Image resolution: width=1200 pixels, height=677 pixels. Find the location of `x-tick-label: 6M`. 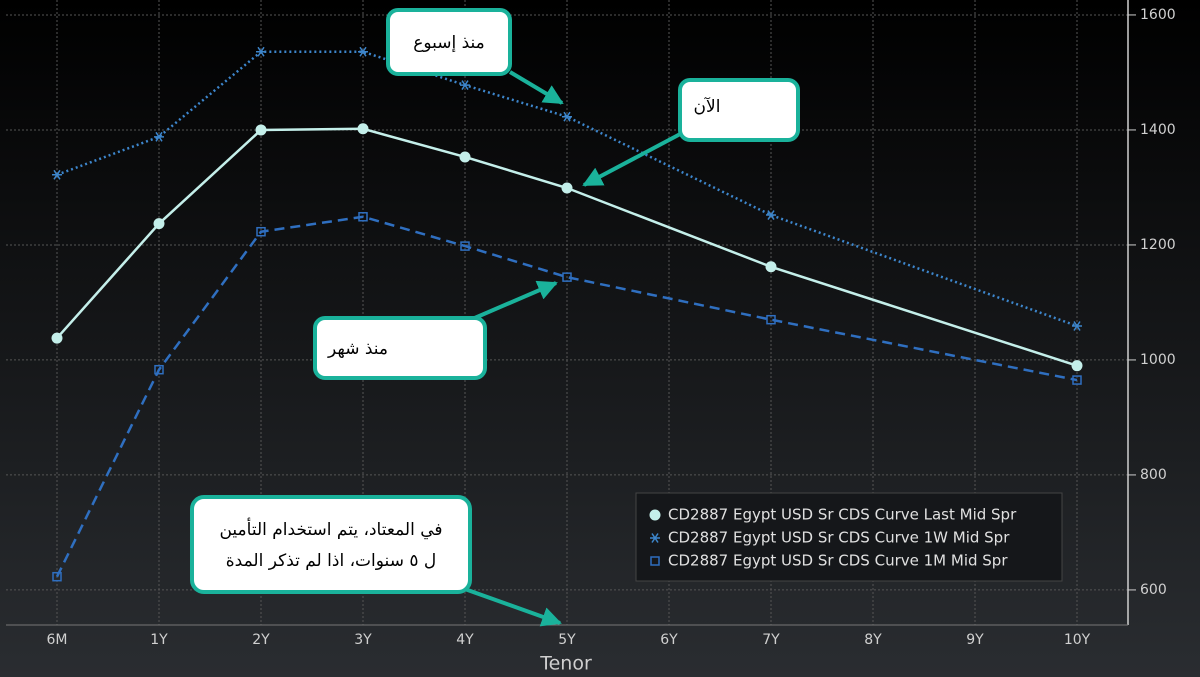

x-tick-label: 6M is located at coordinates (57, 640).